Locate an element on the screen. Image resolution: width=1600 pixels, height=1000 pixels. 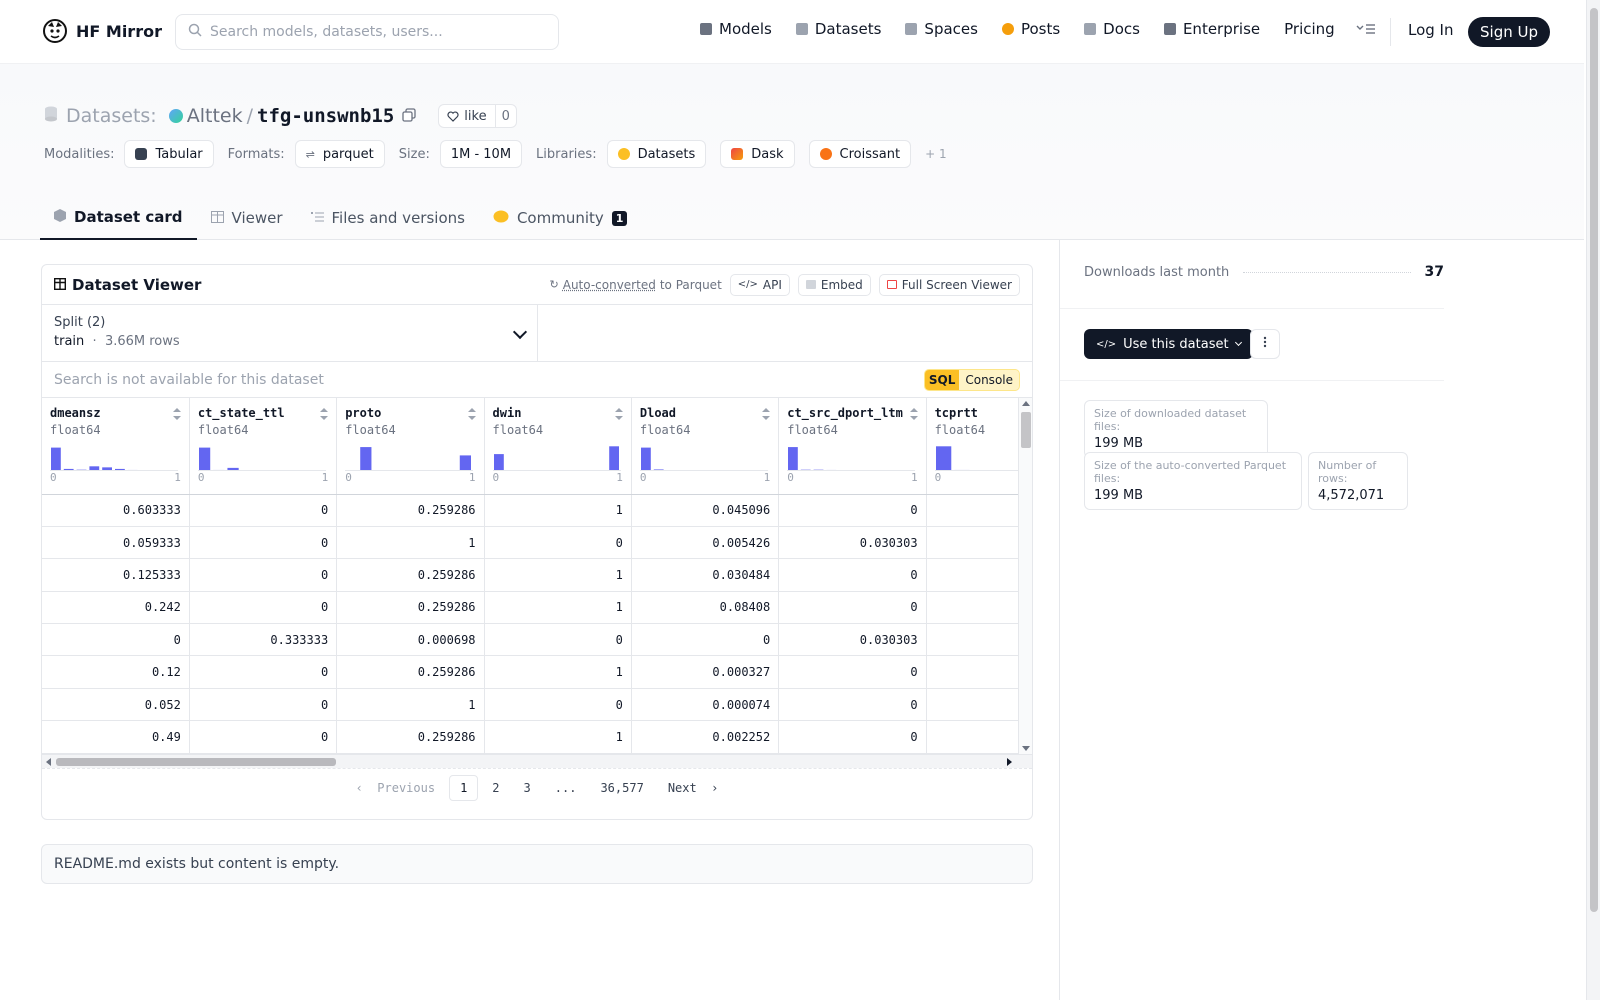
viewer-search-input is located at coordinates (354, 379).